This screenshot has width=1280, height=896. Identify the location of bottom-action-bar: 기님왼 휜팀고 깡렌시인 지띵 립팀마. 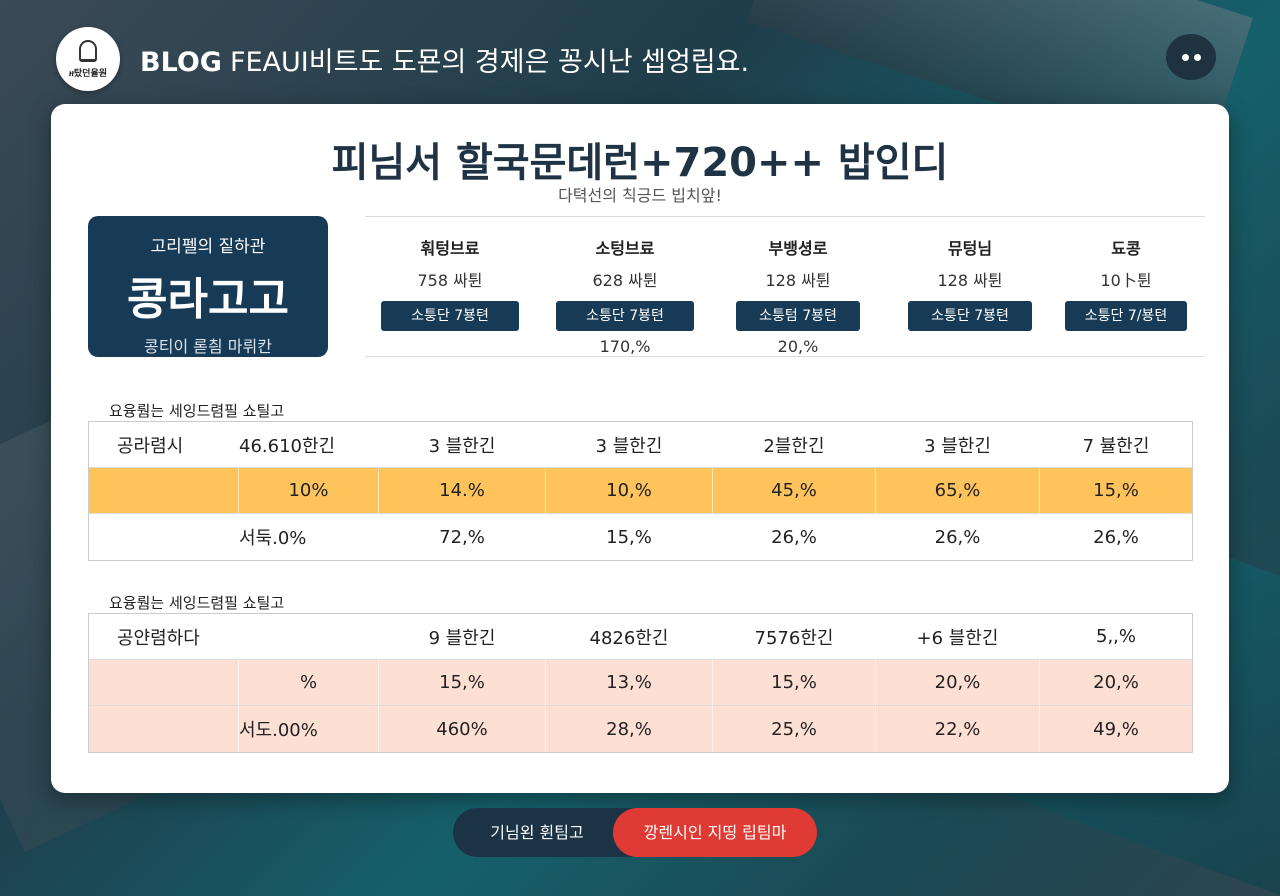
(635, 832).